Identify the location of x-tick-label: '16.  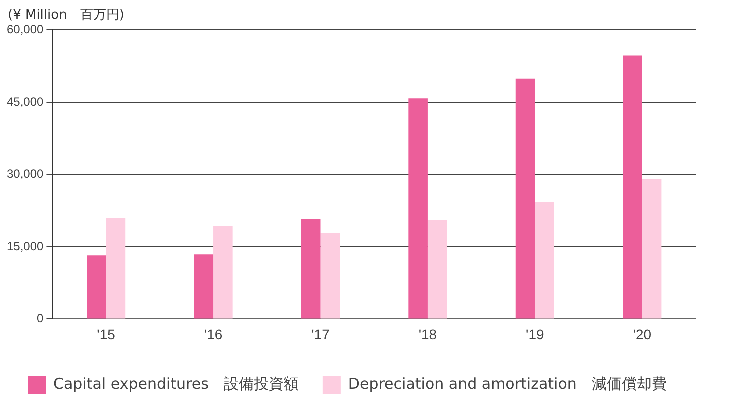
(213, 334).